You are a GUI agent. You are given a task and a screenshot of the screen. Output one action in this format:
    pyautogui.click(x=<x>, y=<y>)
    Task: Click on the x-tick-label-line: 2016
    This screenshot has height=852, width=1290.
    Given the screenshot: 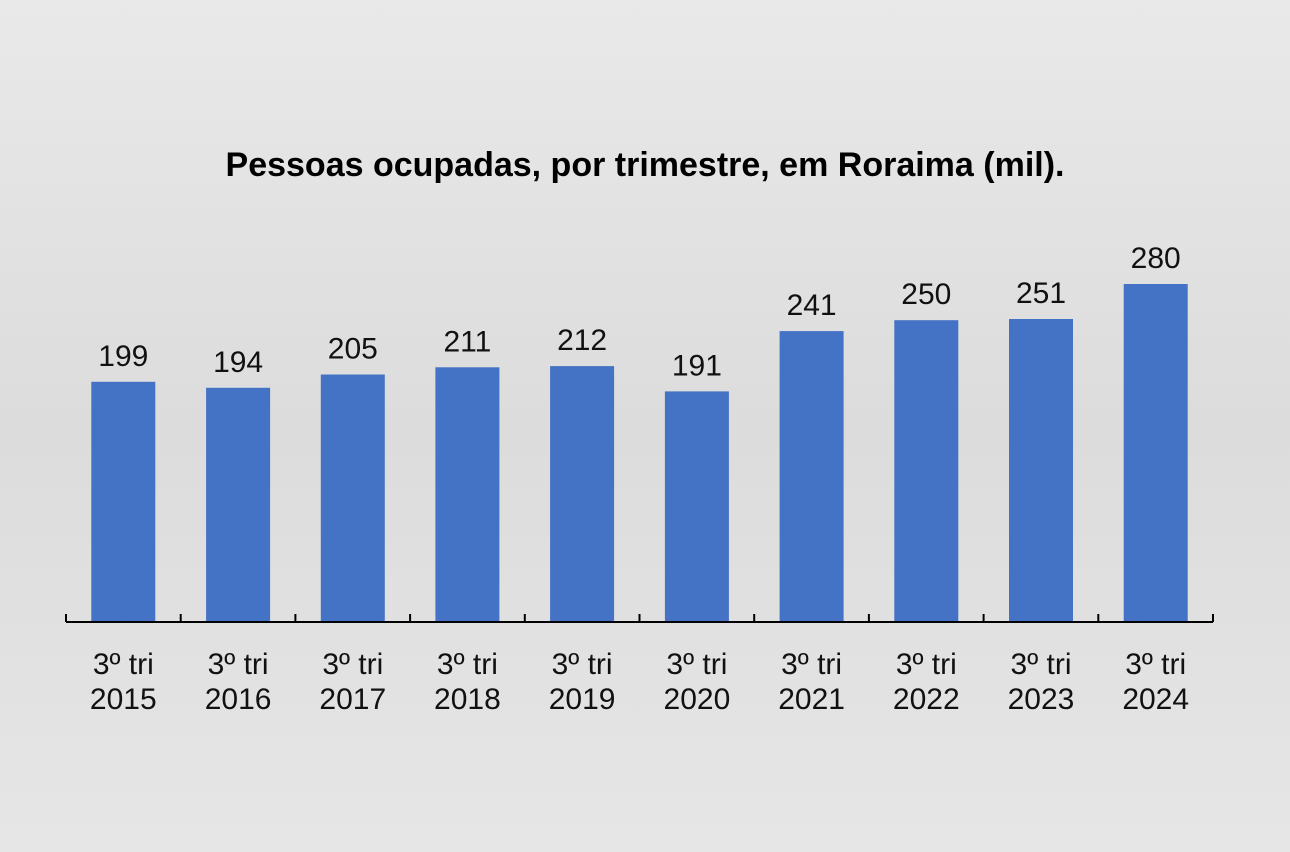 What is the action you would take?
    pyautogui.click(x=238, y=699)
    